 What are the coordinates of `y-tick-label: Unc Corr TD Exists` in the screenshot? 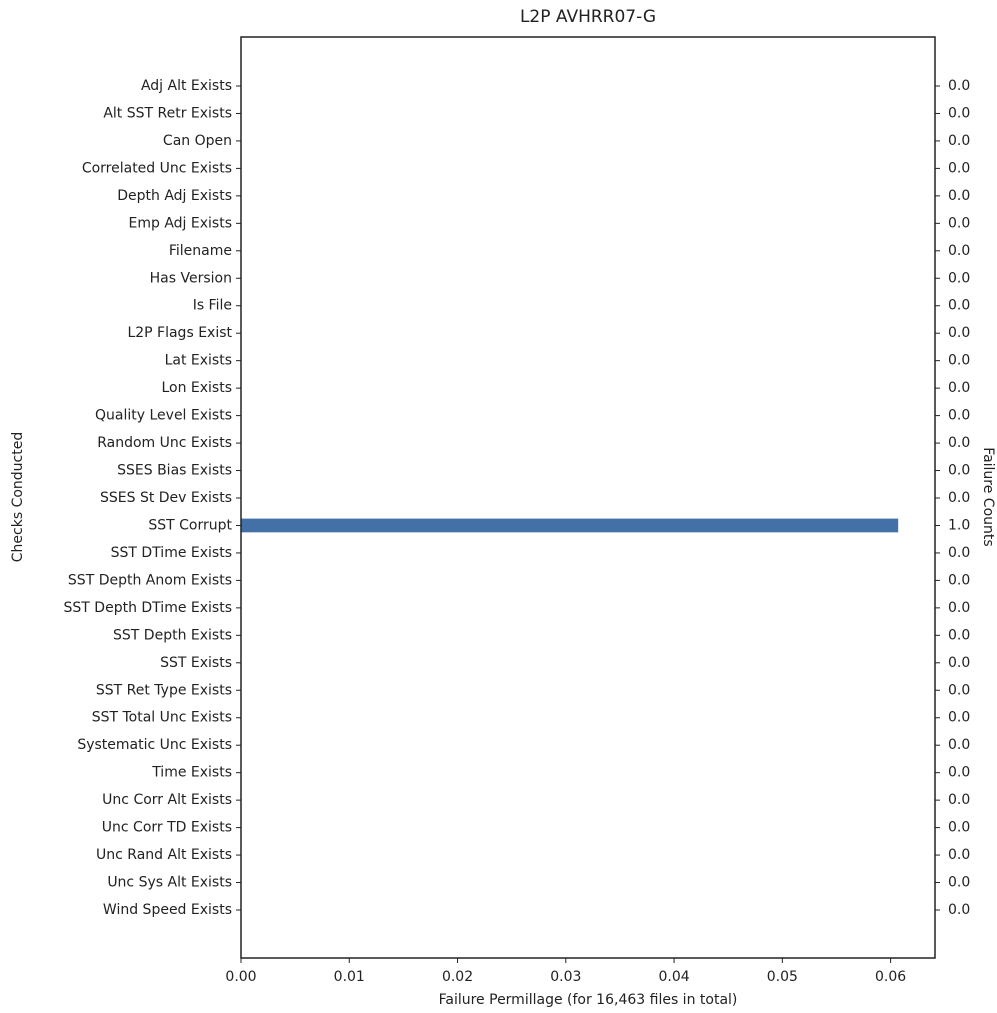 It's located at (167, 828).